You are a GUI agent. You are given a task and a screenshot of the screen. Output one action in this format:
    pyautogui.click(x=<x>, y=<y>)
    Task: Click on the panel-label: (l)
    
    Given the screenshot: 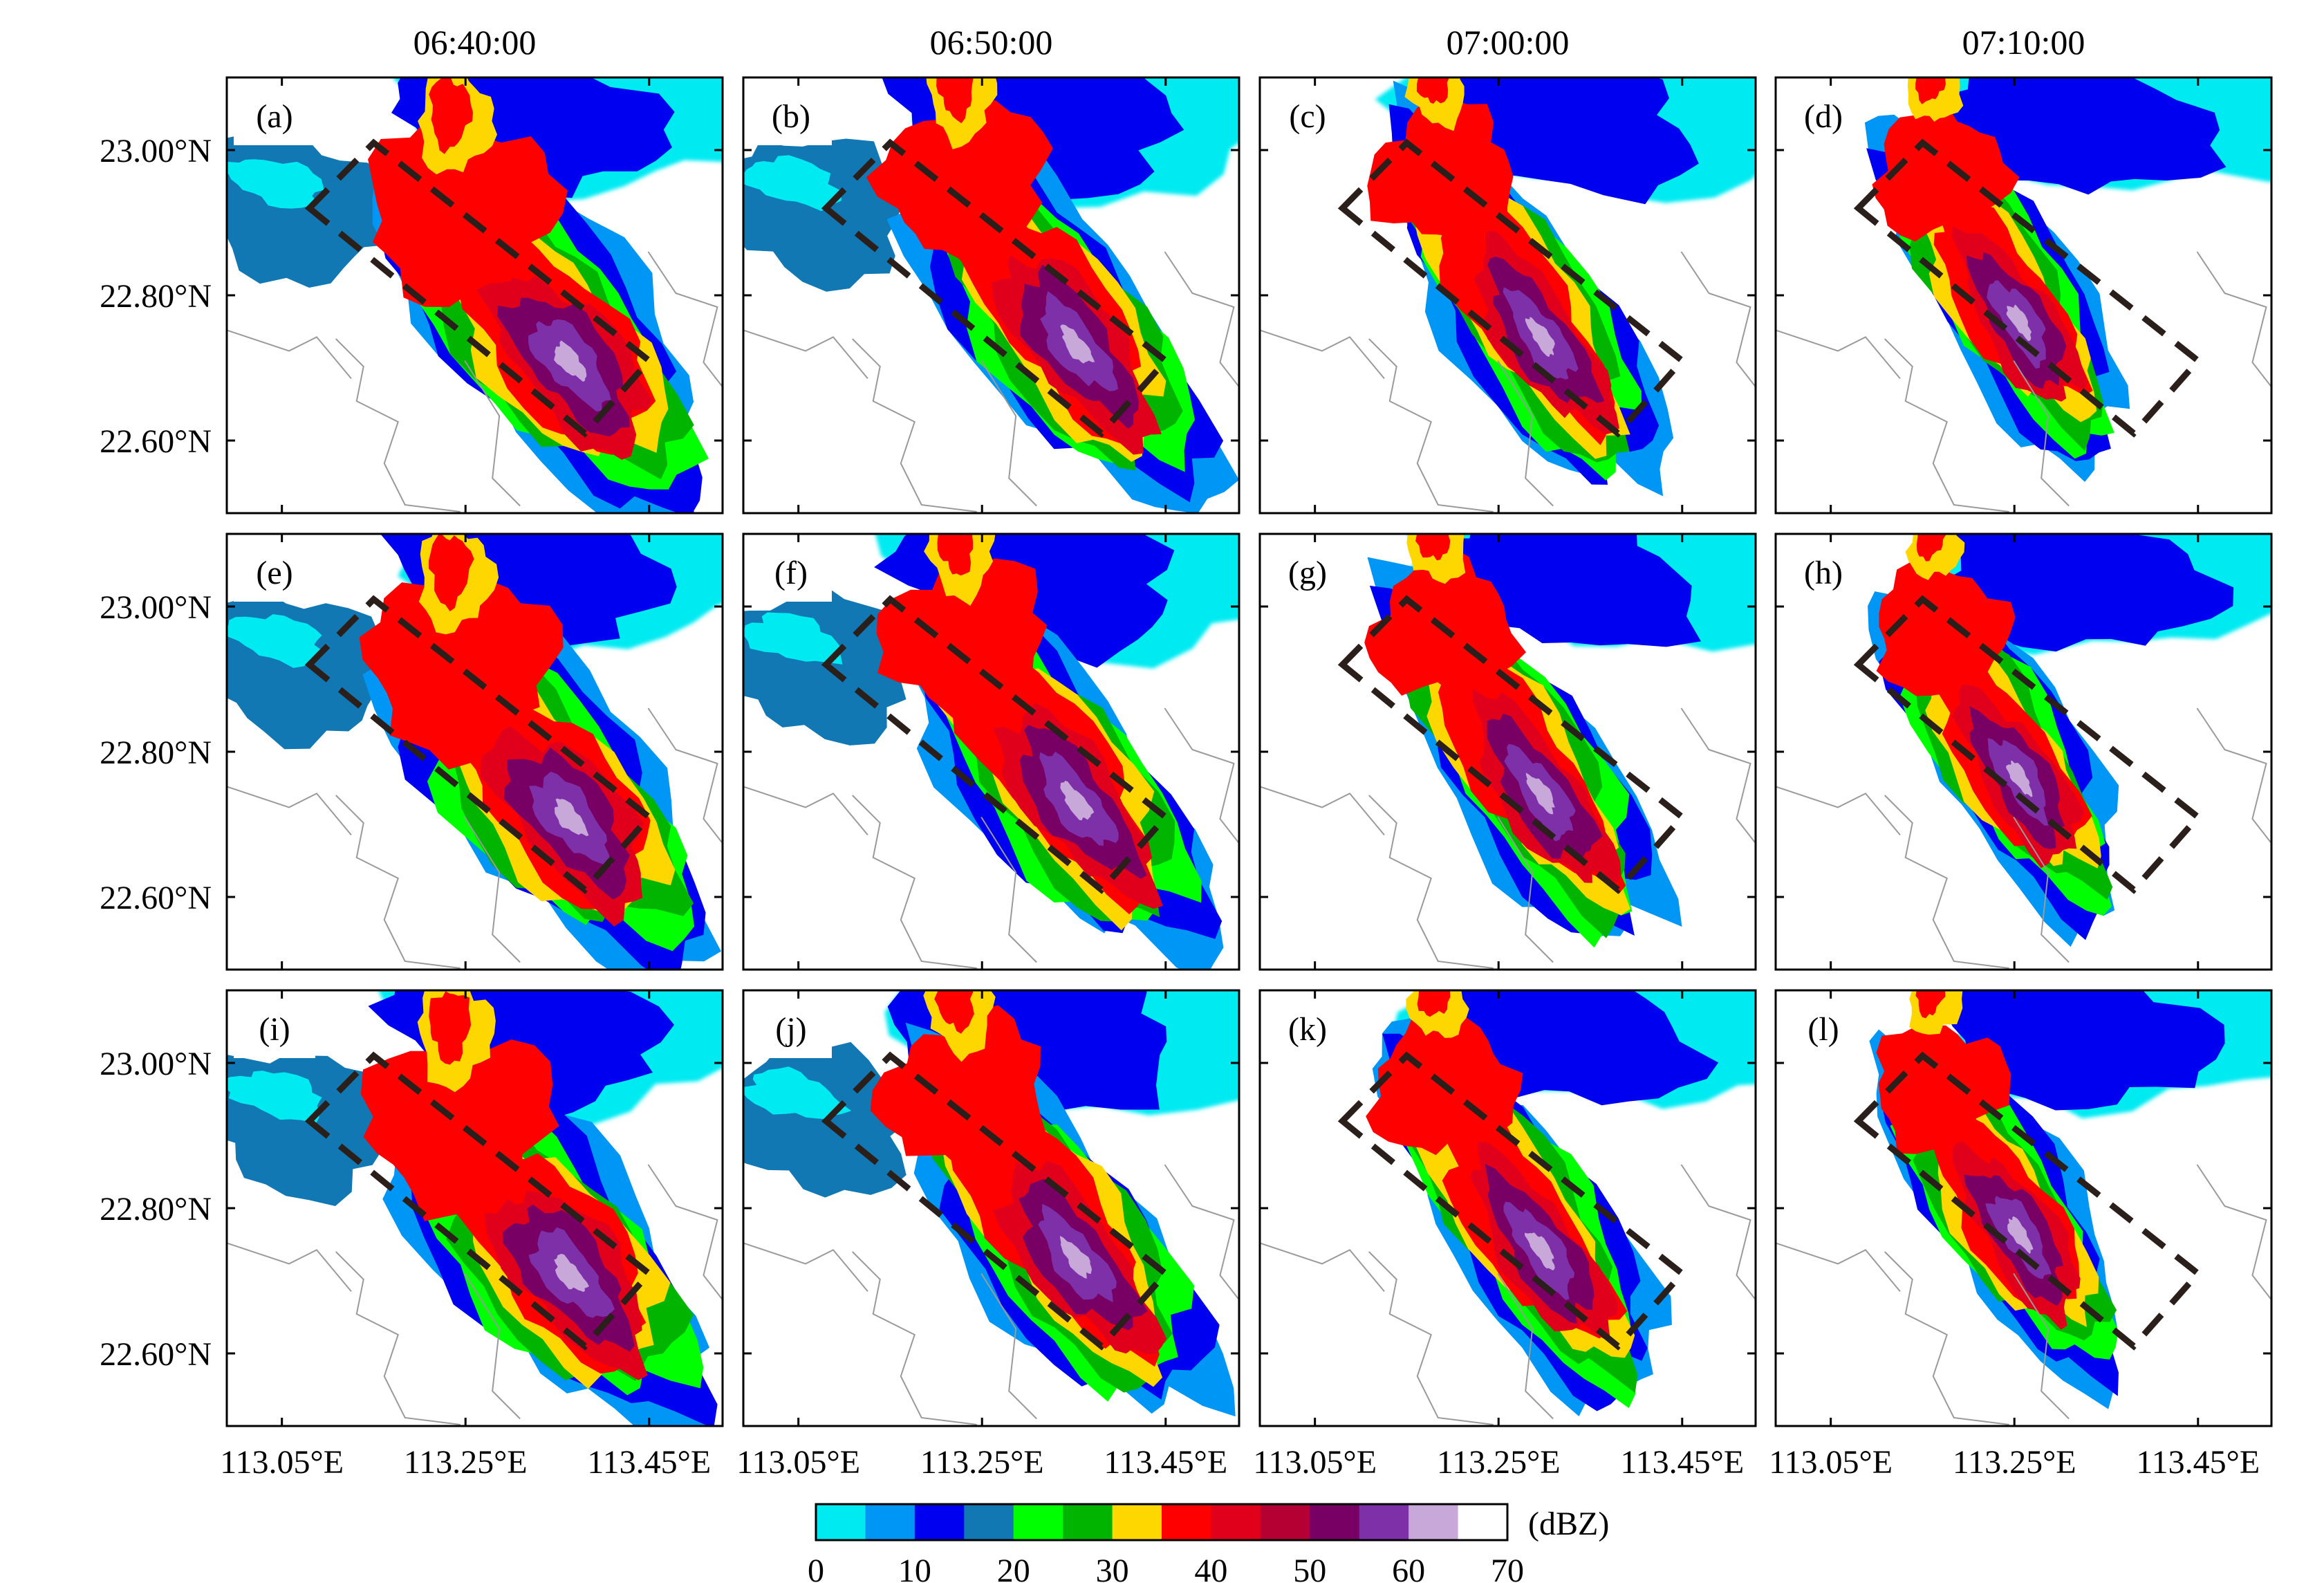 What is the action you would take?
    pyautogui.click(x=1823, y=1029)
    